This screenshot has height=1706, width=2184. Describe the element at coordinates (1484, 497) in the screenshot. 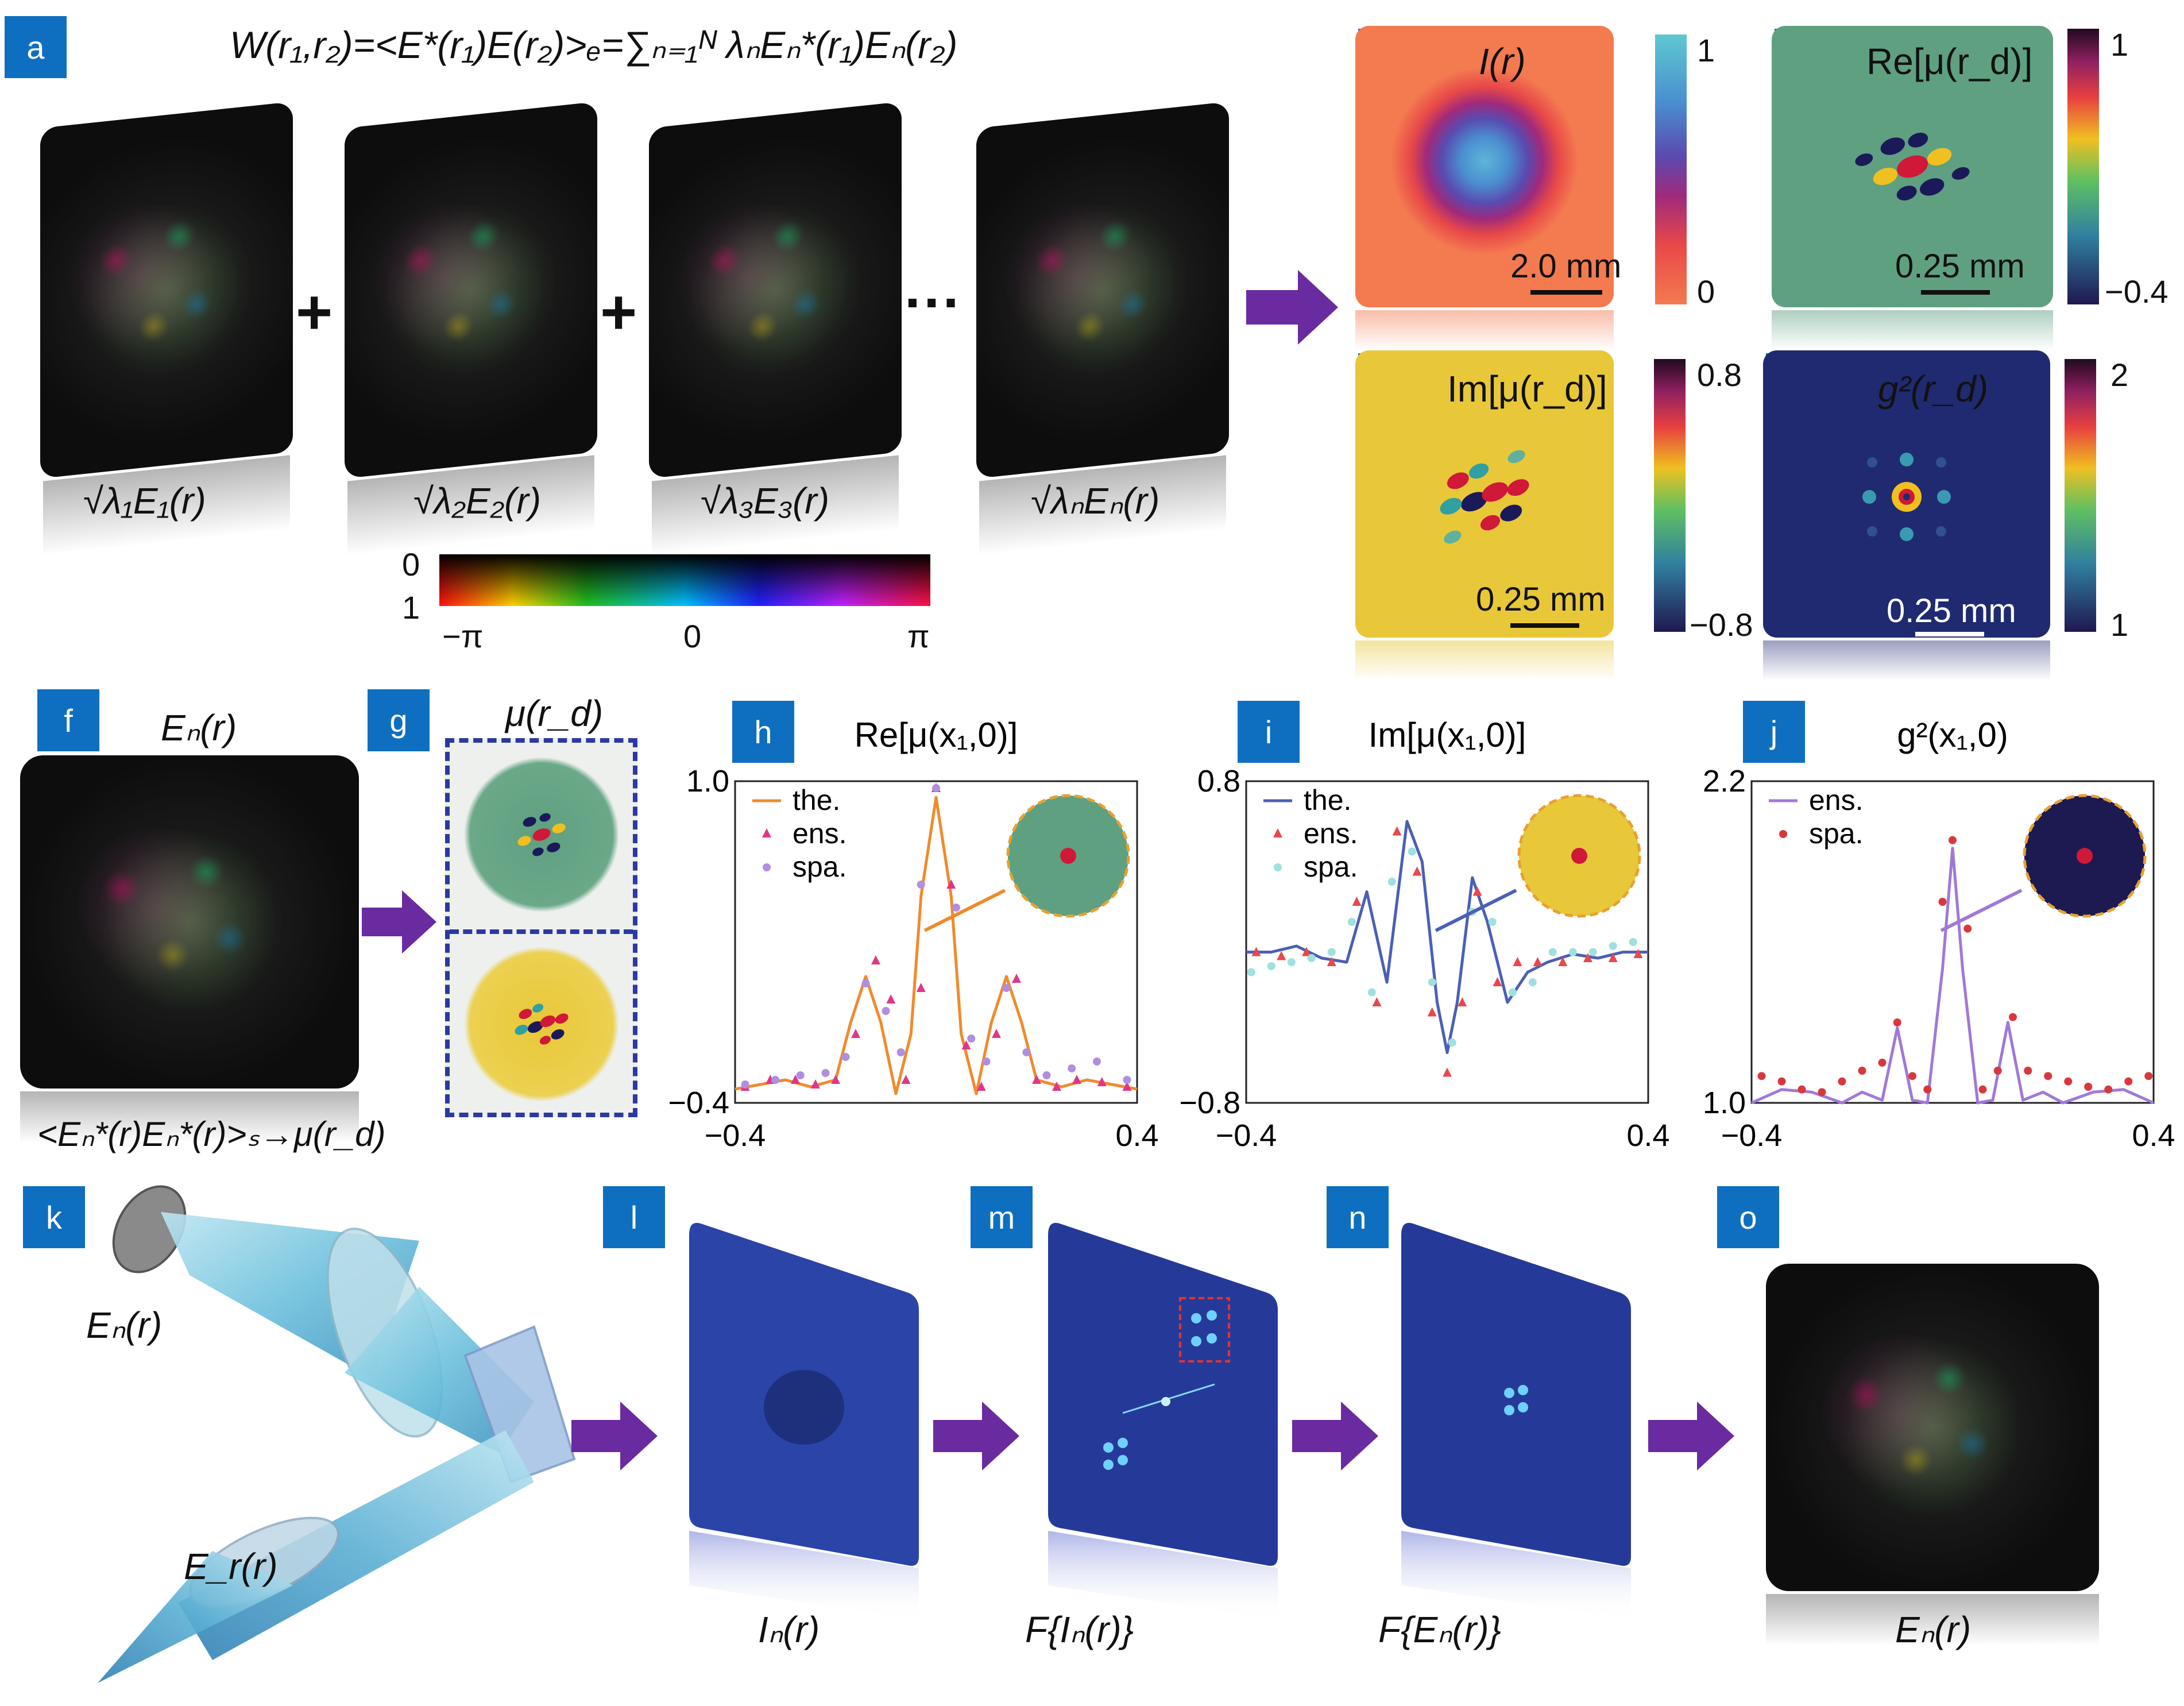

I see `panel-d-pattern` at that location.